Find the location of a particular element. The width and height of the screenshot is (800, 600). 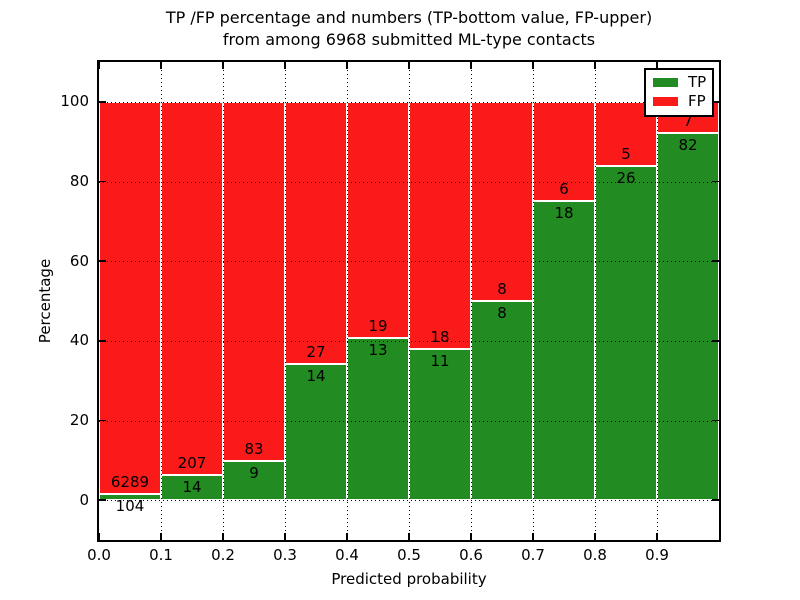

fp-count-label: 5 is located at coordinates (626, 154).